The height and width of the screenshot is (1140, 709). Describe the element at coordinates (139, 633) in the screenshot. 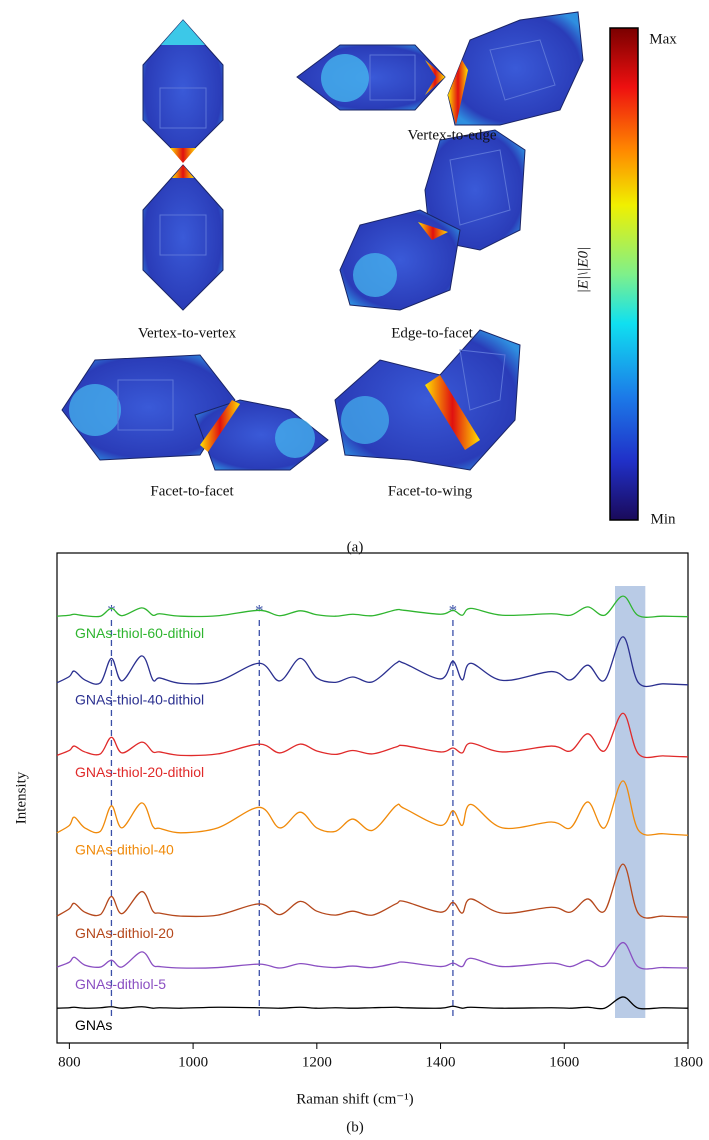

I see `series-label: GNAs-thiol-60-dithiol` at that location.